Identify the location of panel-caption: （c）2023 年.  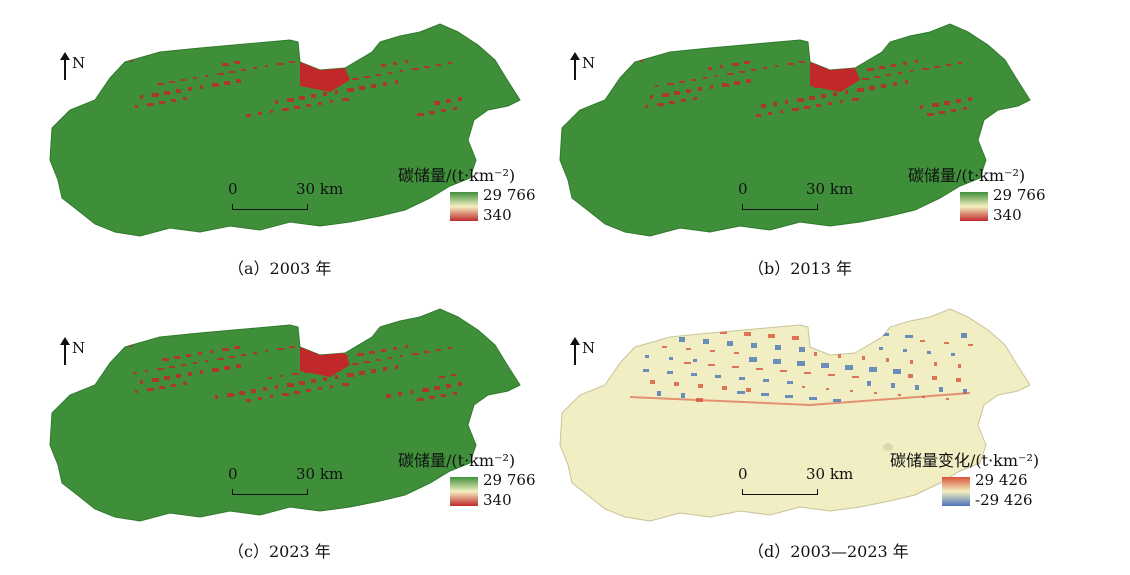
(279, 551).